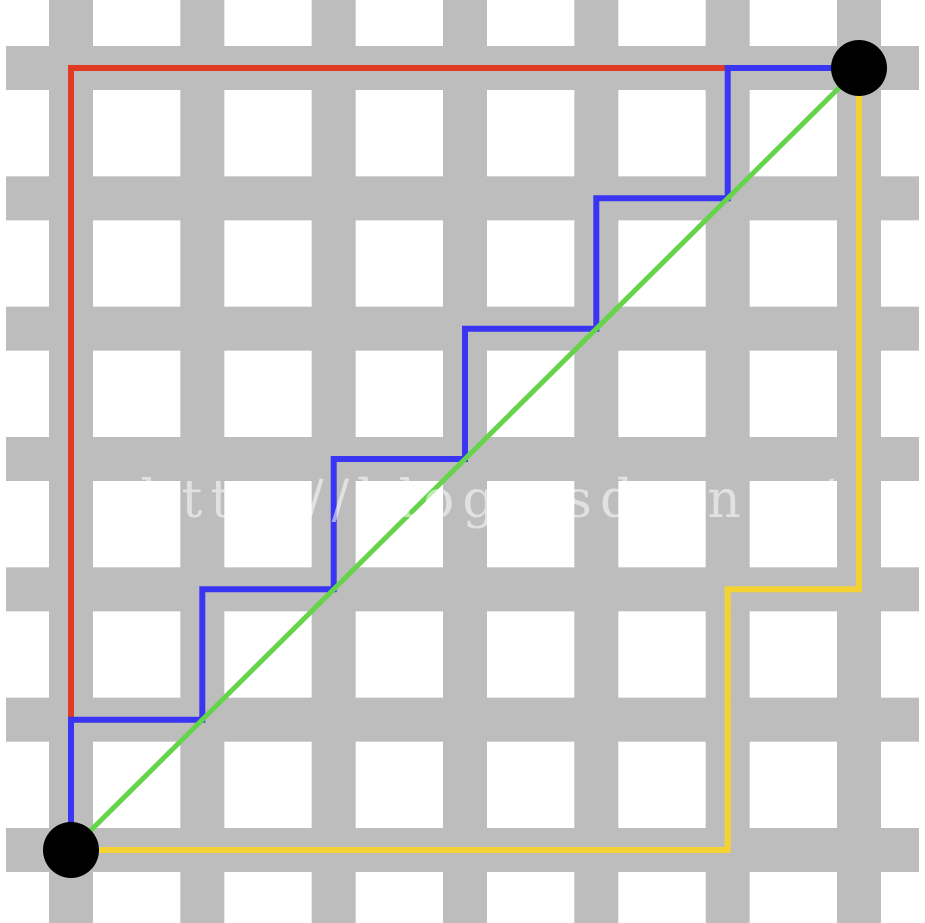 The width and height of the screenshot is (925, 923). Describe the element at coordinates (859, 68) in the screenshot. I see `end-point-marker` at that location.